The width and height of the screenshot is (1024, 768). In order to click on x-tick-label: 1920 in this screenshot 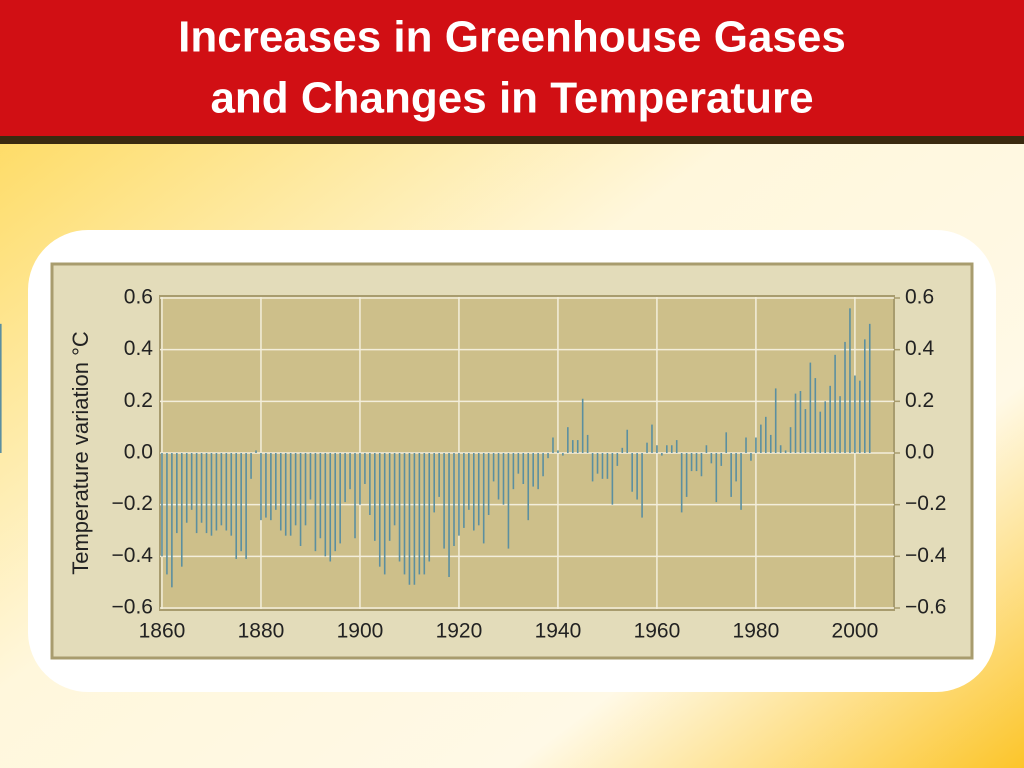, I will do `click(459, 631)`.